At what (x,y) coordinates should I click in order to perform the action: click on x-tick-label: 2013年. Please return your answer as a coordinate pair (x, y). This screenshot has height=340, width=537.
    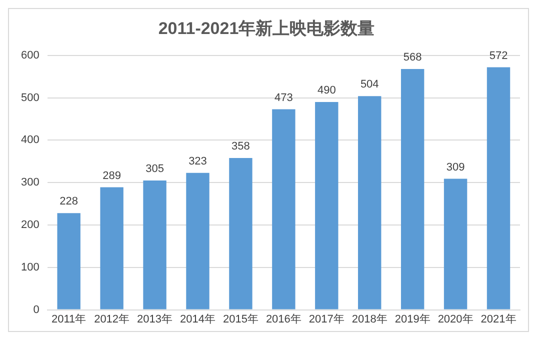
    Looking at the image, I should click on (155, 319).